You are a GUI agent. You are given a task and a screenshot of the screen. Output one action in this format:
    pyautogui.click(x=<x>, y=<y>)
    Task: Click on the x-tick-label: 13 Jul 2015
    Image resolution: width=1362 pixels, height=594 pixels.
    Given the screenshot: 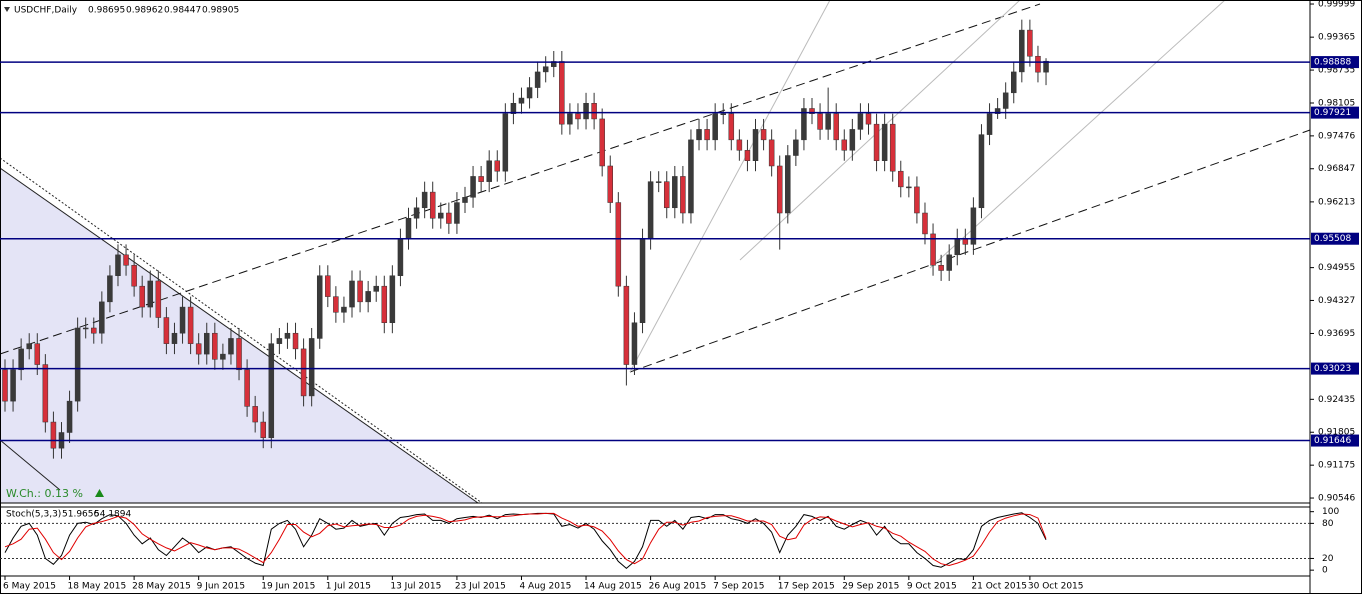 What is the action you would take?
    pyautogui.click(x=415, y=587)
    